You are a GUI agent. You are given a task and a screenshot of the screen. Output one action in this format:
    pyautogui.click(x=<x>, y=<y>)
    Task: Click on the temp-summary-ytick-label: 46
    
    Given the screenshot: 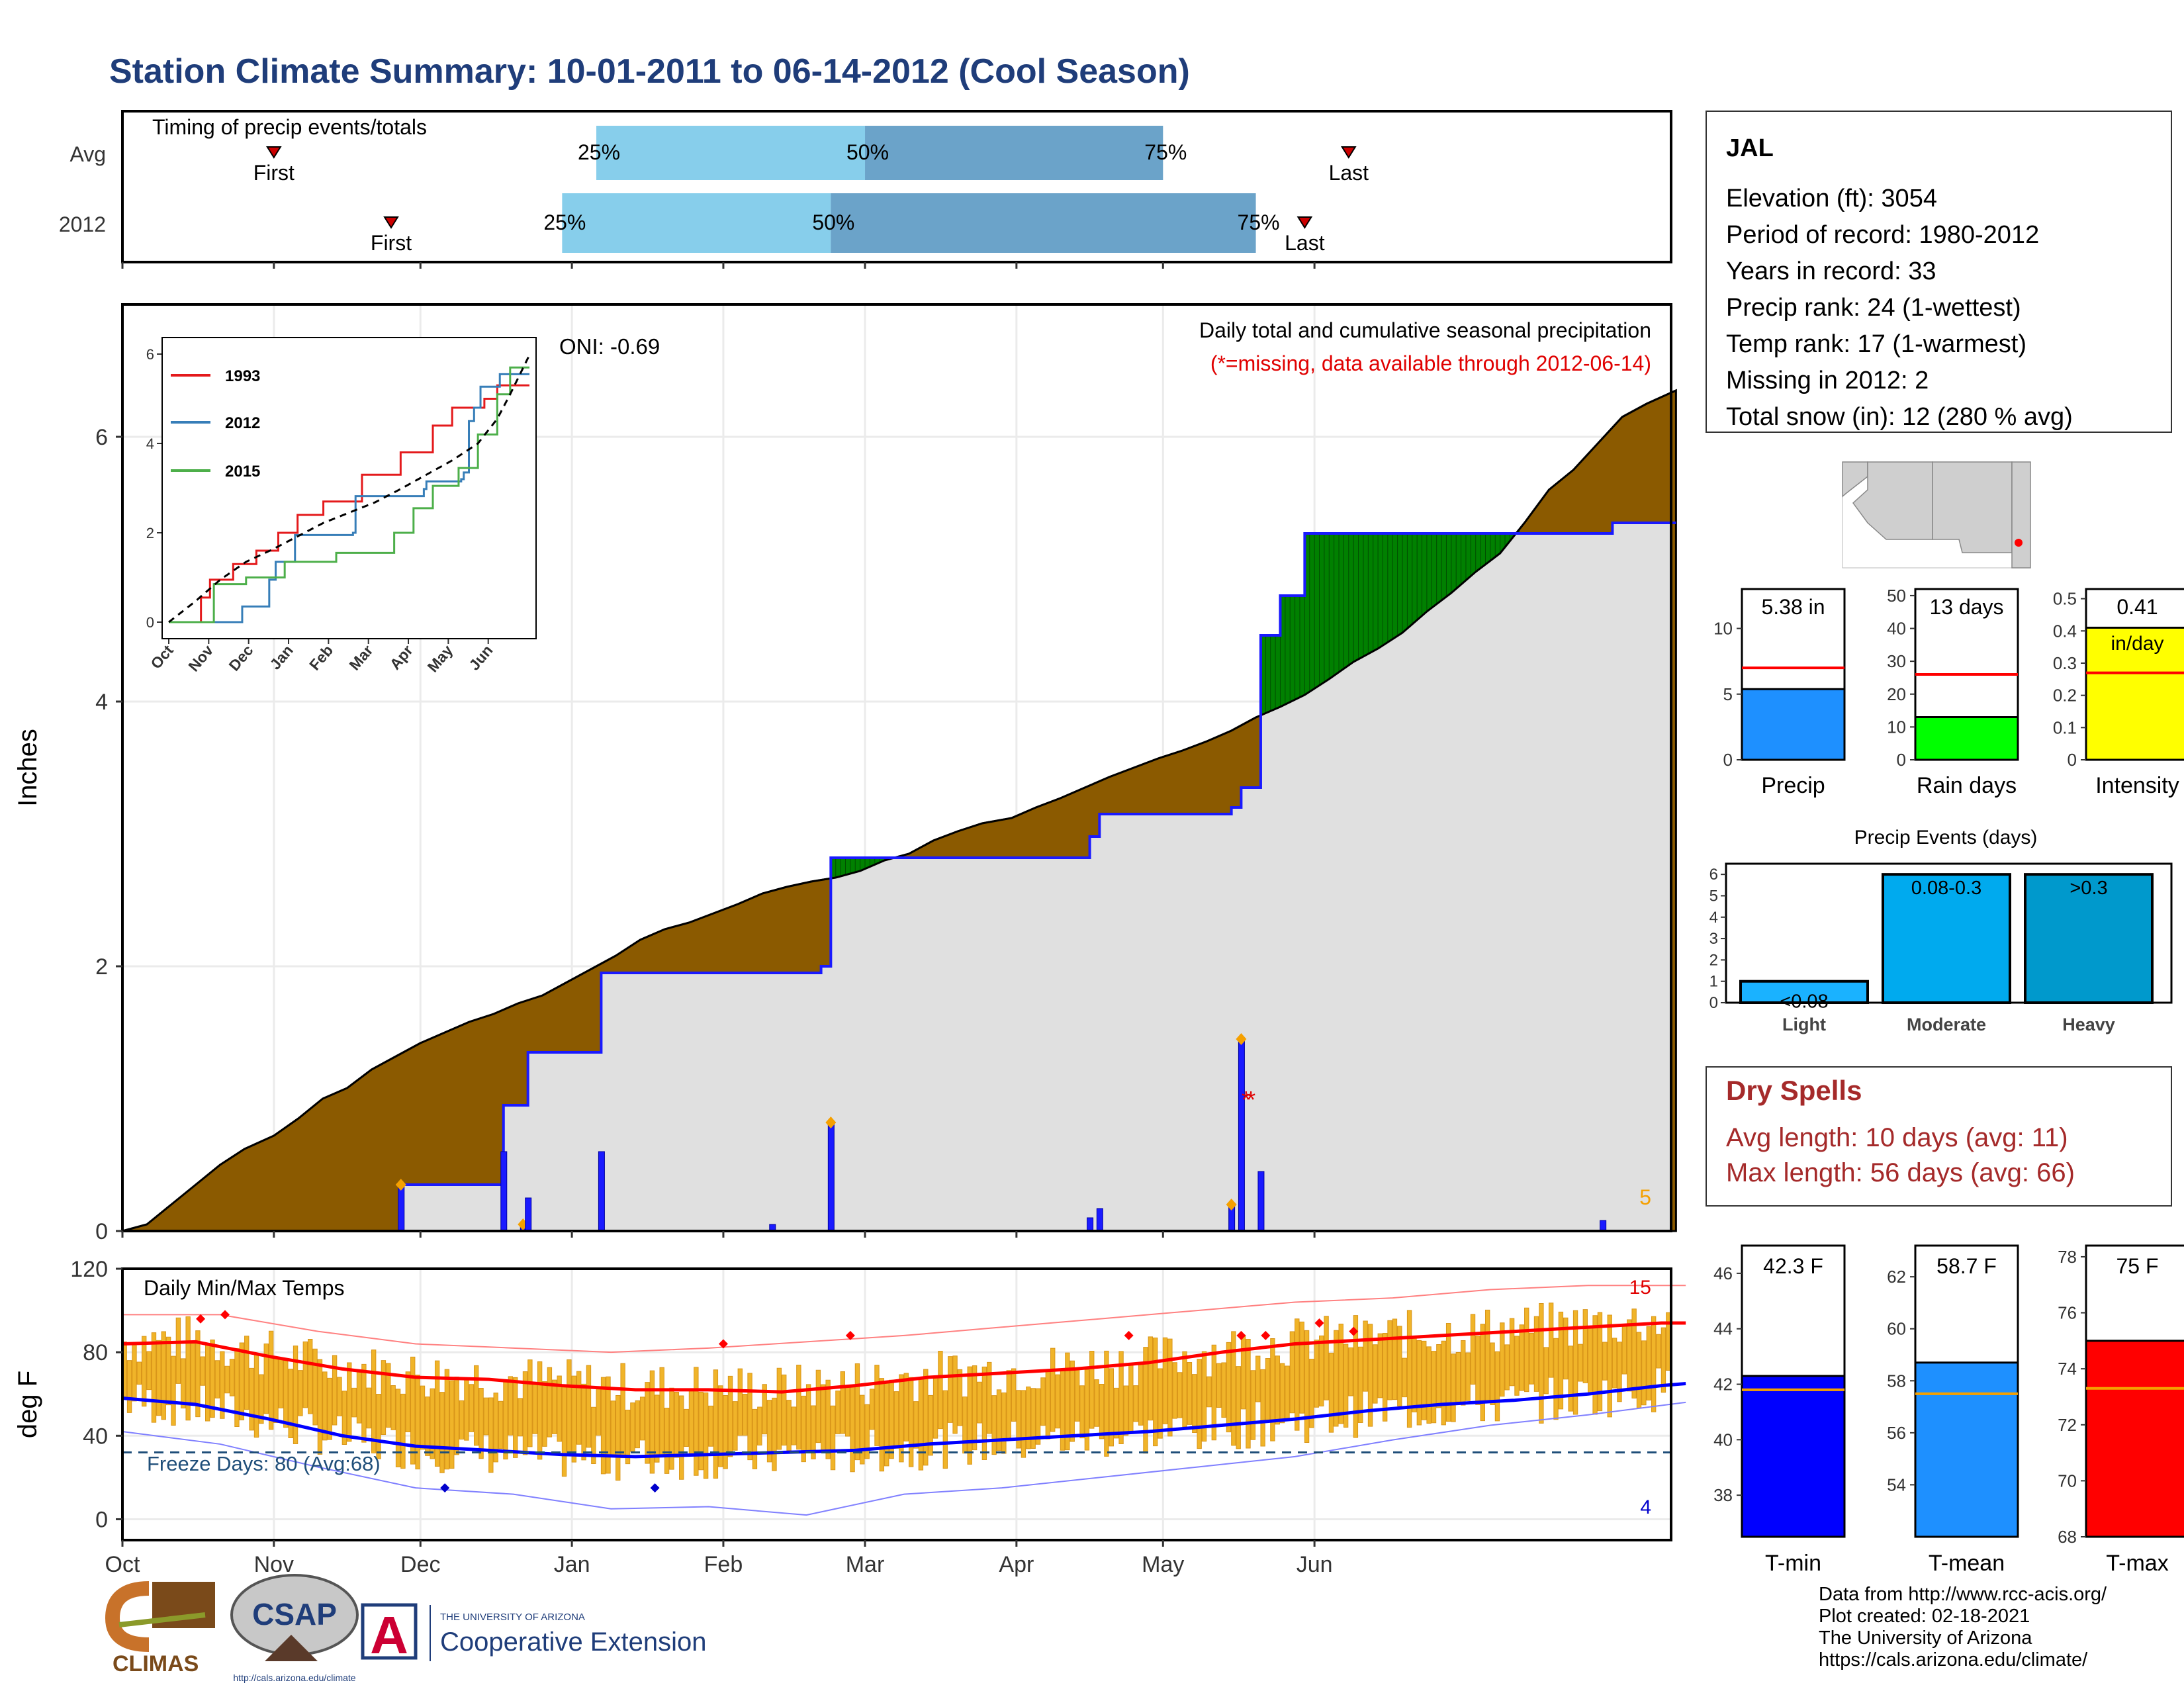 What is the action you would take?
    pyautogui.click(x=1723, y=1273)
    